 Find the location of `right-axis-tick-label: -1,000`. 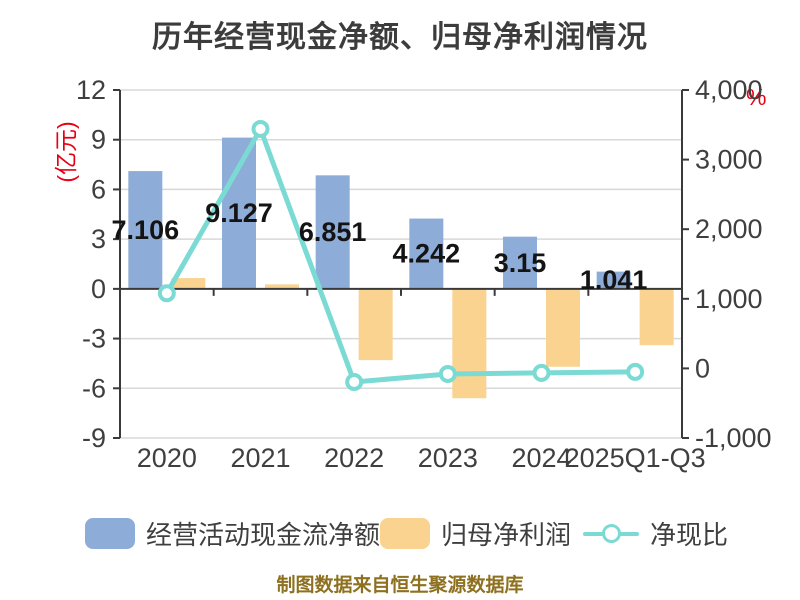

right-axis-tick-label: -1,000 is located at coordinates (733, 438).